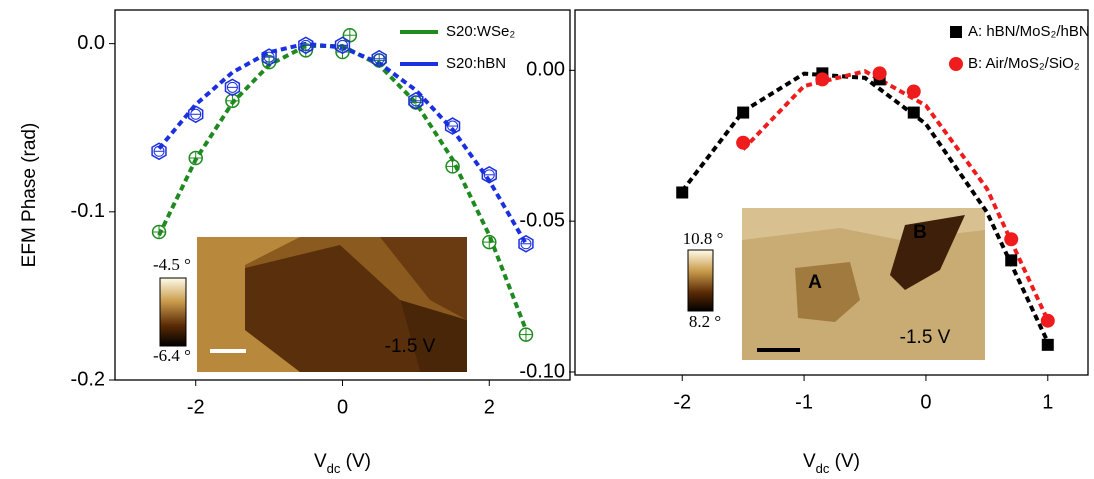 This screenshot has width=1094, height=479. What do you see at coordinates (1047, 402) in the screenshot?
I see `x-tick-label: 1` at bounding box center [1047, 402].